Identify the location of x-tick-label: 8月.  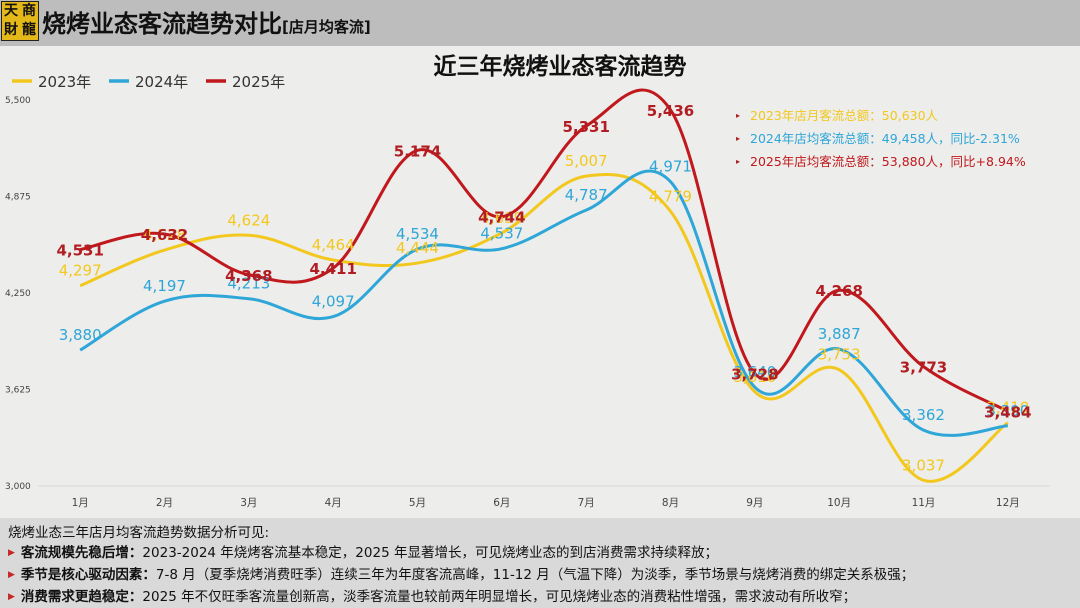
(670, 503).